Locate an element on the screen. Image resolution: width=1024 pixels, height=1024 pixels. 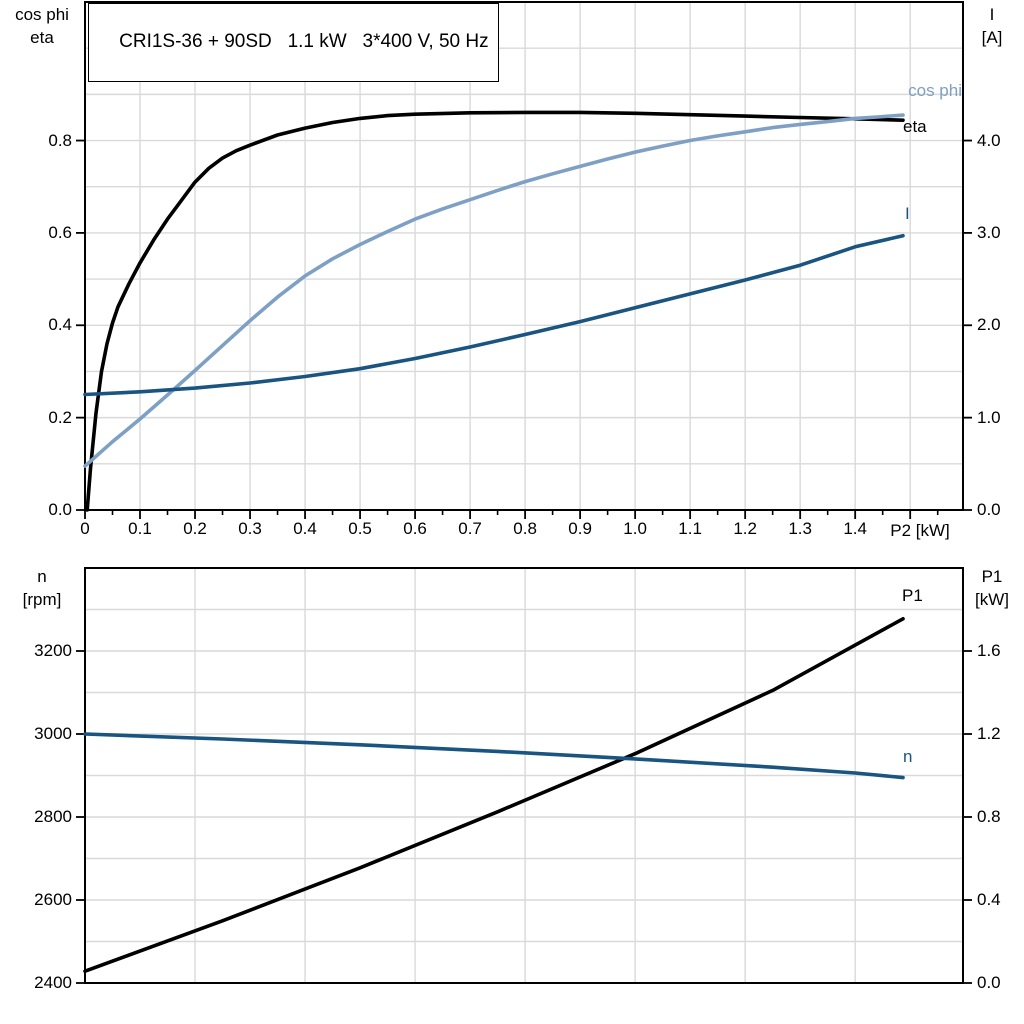
right-y-tick-label: 0.4 is located at coordinates (989, 899).